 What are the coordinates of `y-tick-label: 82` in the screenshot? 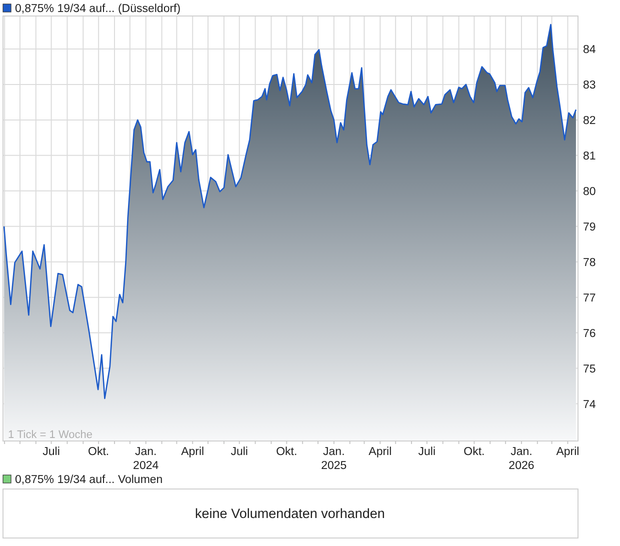 It's located at (589, 120).